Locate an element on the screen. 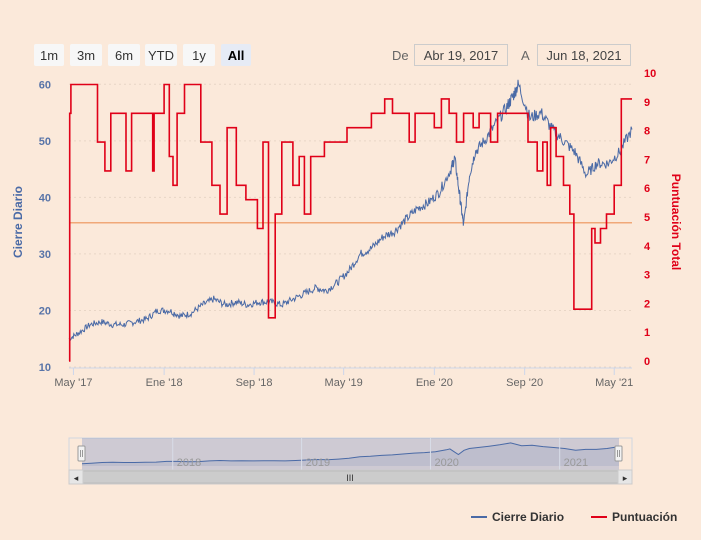 The height and width of the screenshot is (540, 701). y-right-tick-label: 10 is located at coordinates (650, 74).